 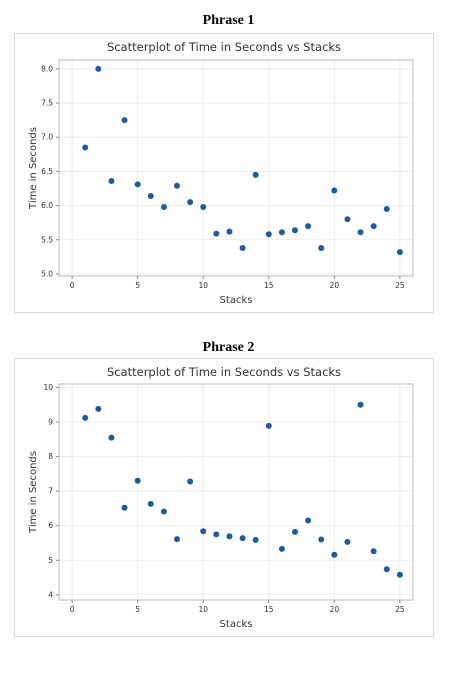 What do you see at coordinates (47, 205) in the screenshot?
I see `y-tick-label: 6.0` at bounding box center [47, 205].